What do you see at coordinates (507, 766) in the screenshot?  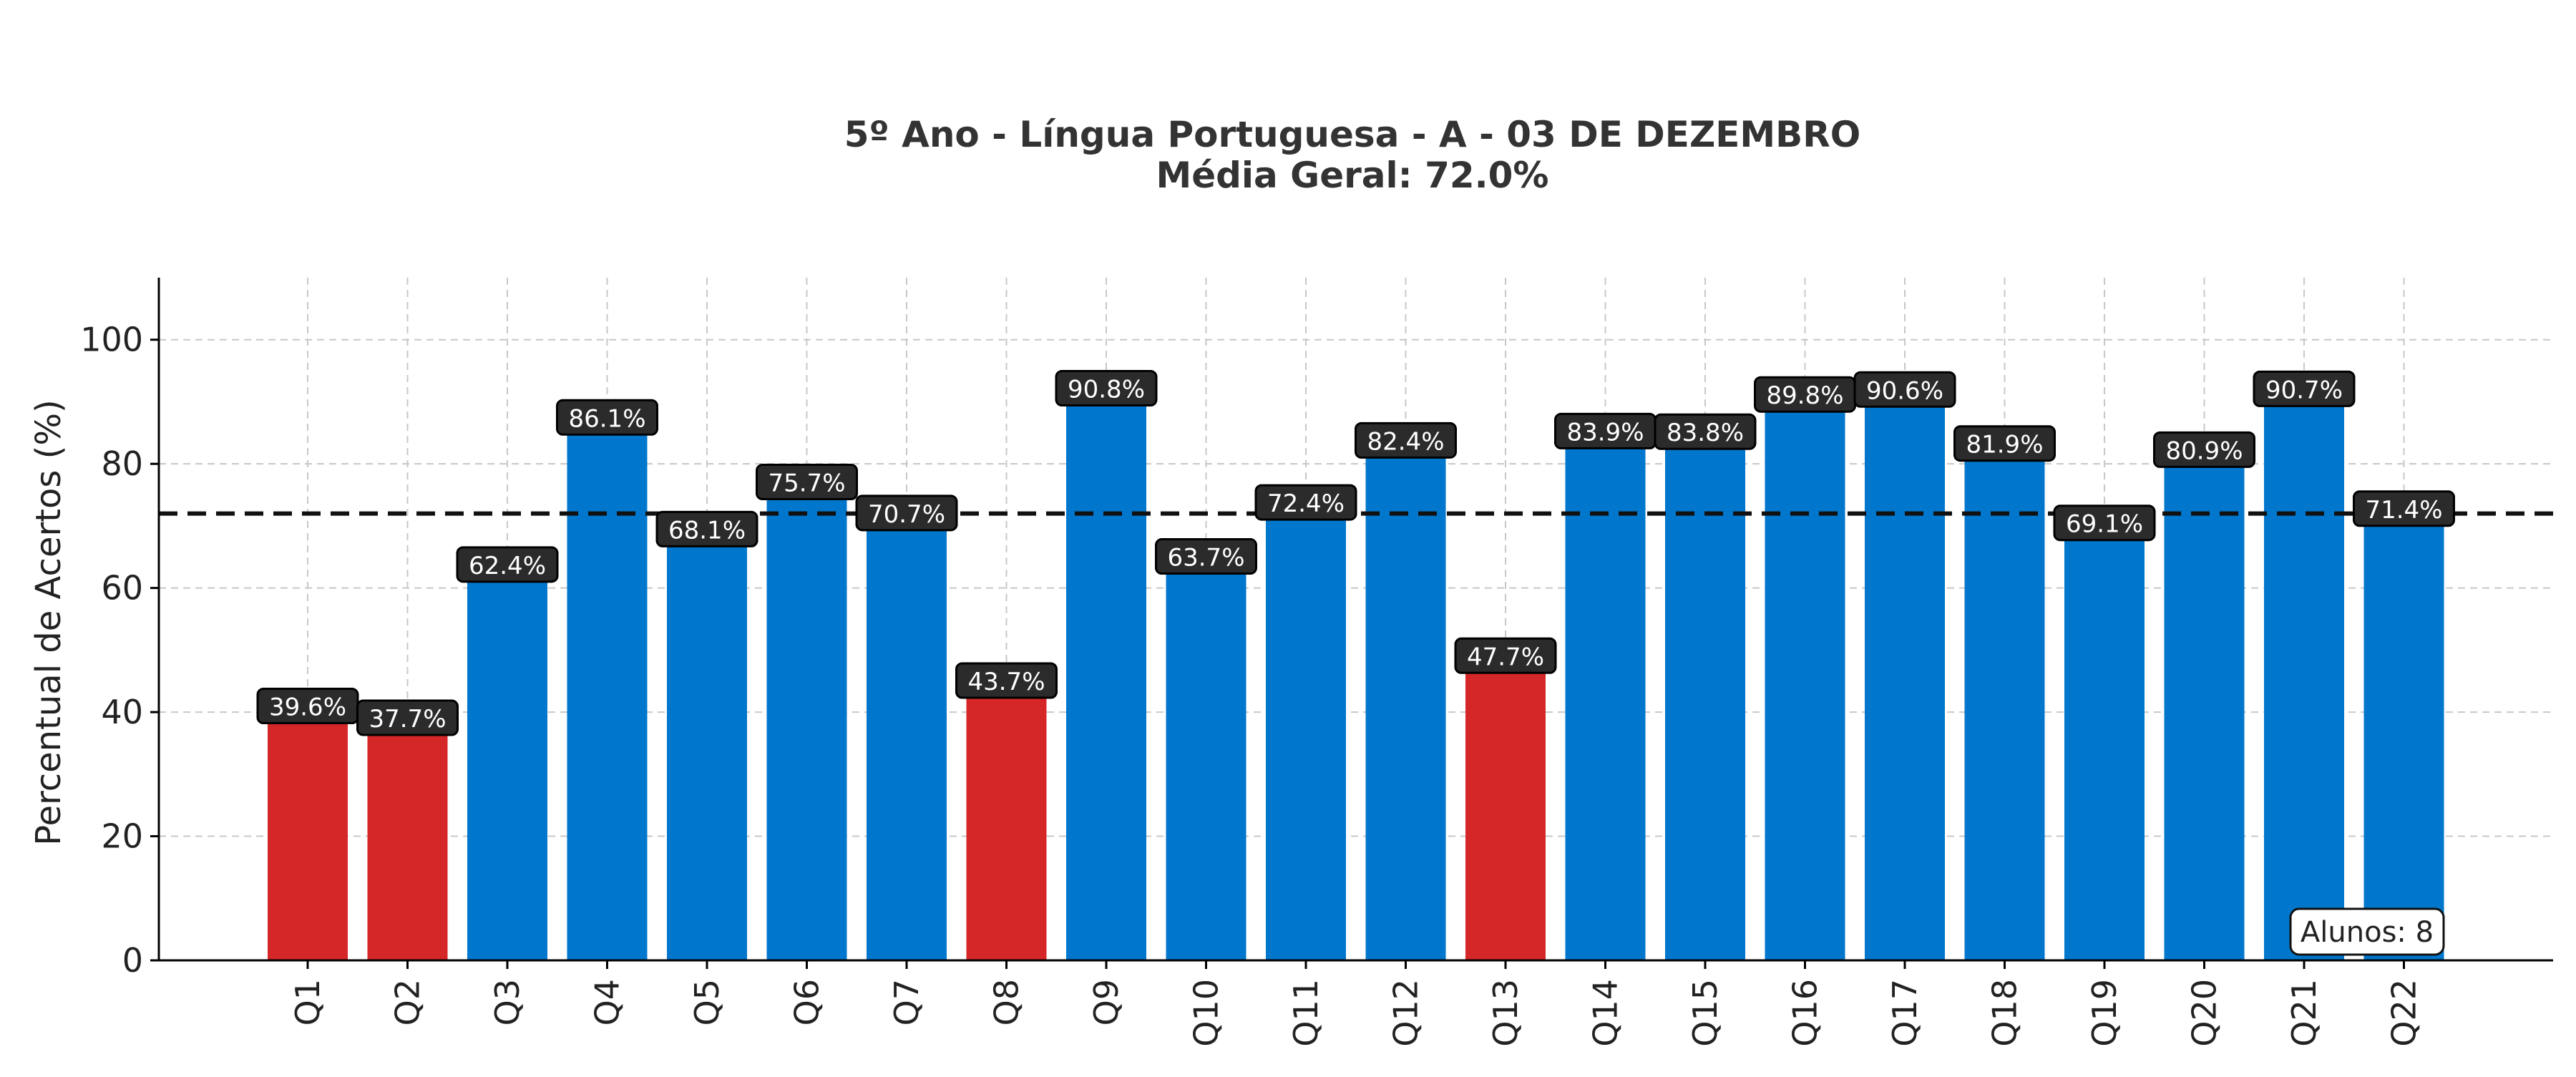 I see `bar-q3` at bounding box center [507, 766].